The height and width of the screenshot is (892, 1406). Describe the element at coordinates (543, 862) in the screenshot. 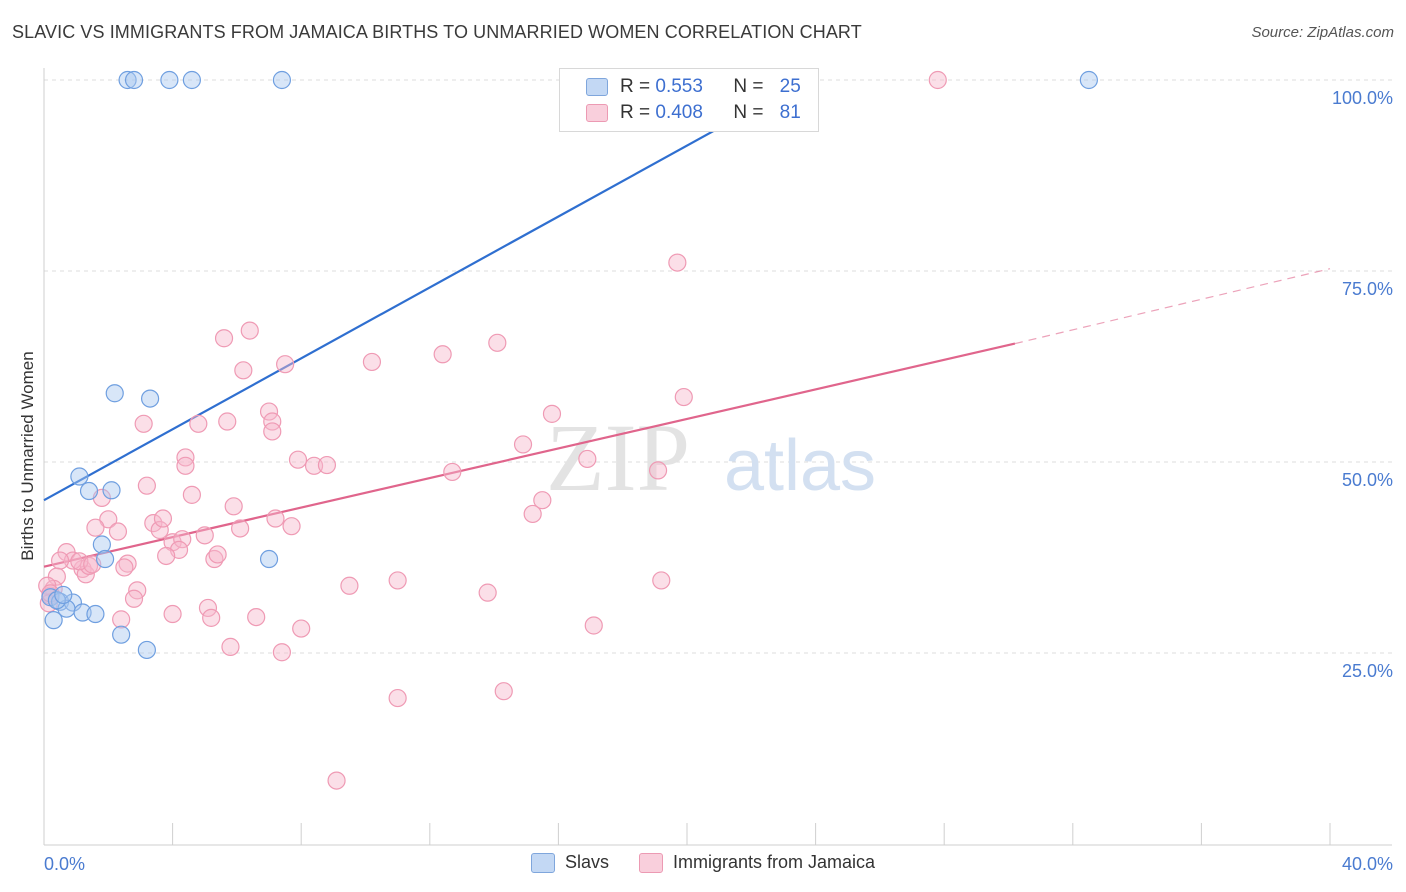

I see `bottom-legend-swatch-slavs` at that location.